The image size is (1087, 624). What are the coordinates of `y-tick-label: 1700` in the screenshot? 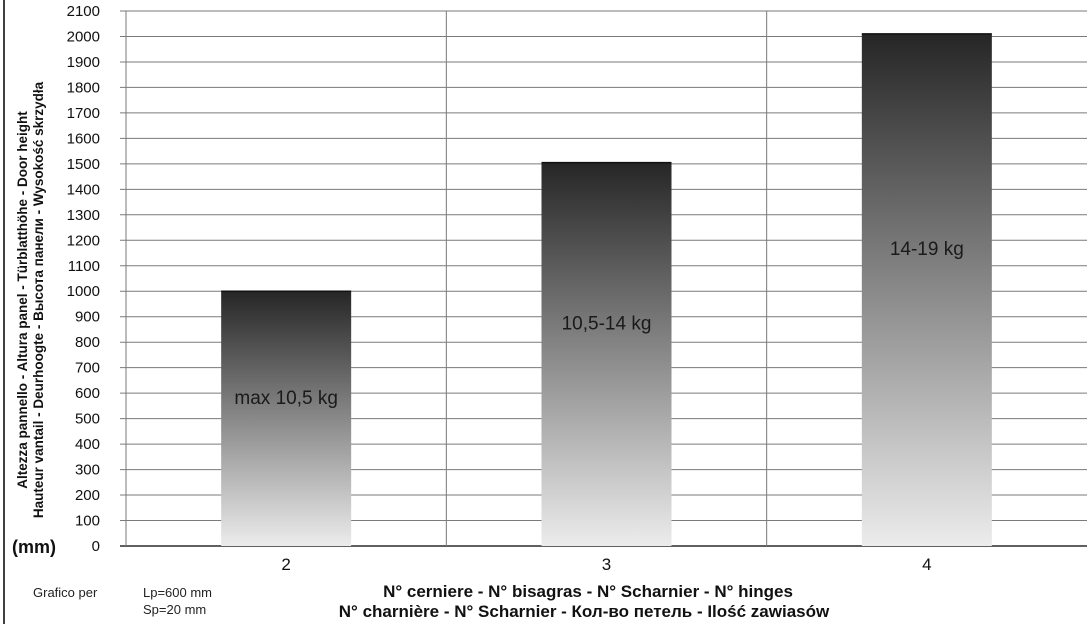 It's located at (83, 113).